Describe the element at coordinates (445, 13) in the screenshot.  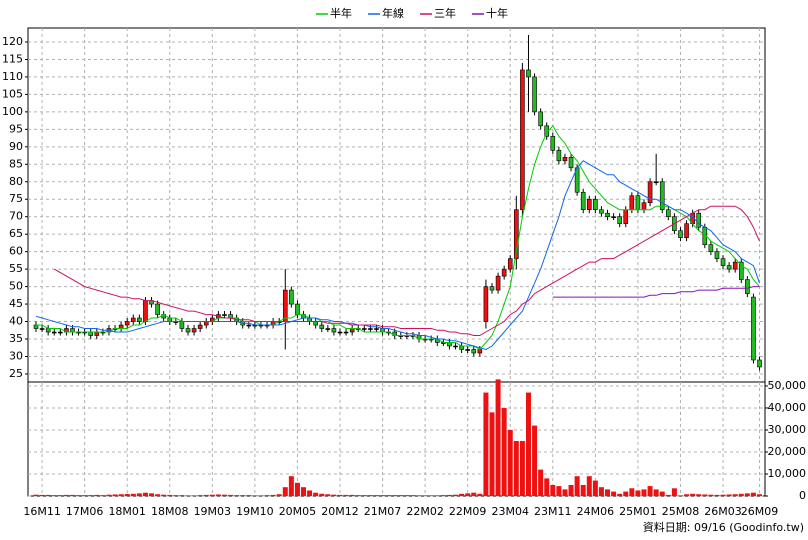
I see `legend-label: 三年` at that location.